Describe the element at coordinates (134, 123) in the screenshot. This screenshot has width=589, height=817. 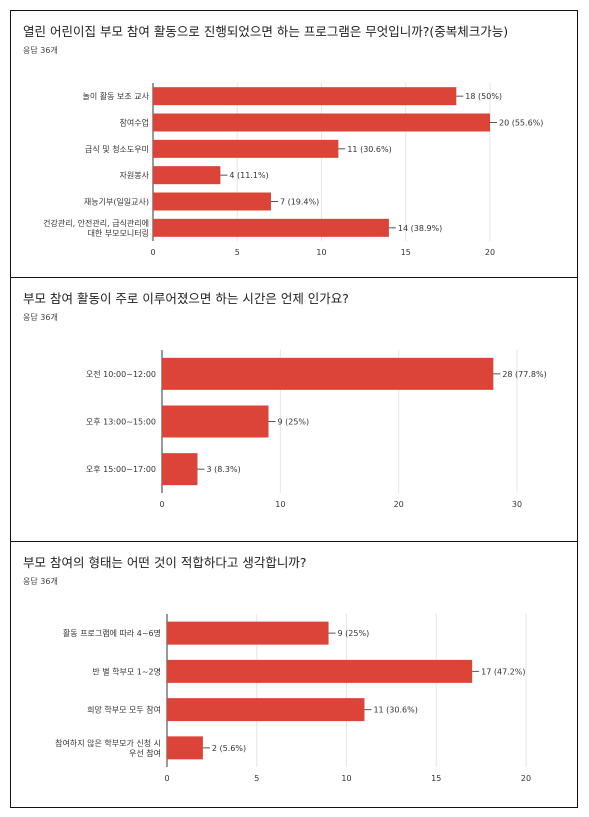
I see `category-label: 참여수업` at that location.